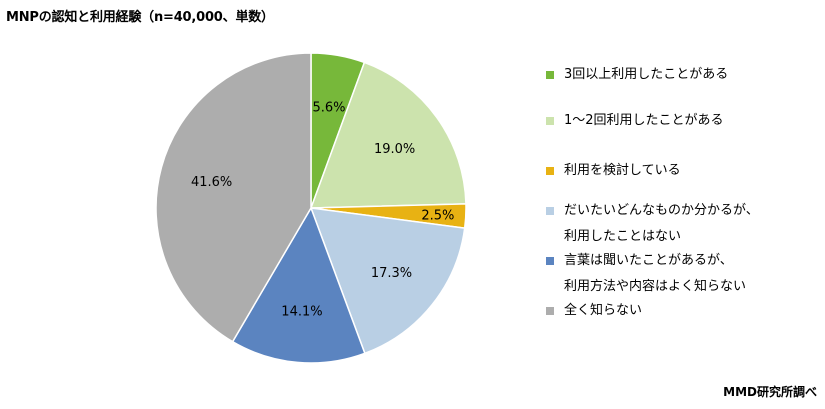 Image resolution: width=825 pixels, height=409 pixels. I want to click on source-note: MMD研究所調べ, so click(770, 392).